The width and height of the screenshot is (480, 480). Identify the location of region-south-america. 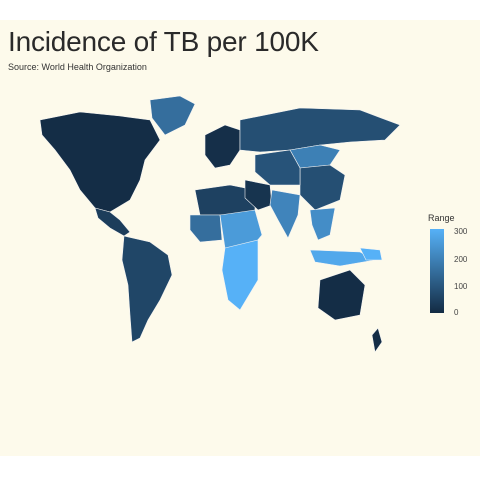
(147, 289).